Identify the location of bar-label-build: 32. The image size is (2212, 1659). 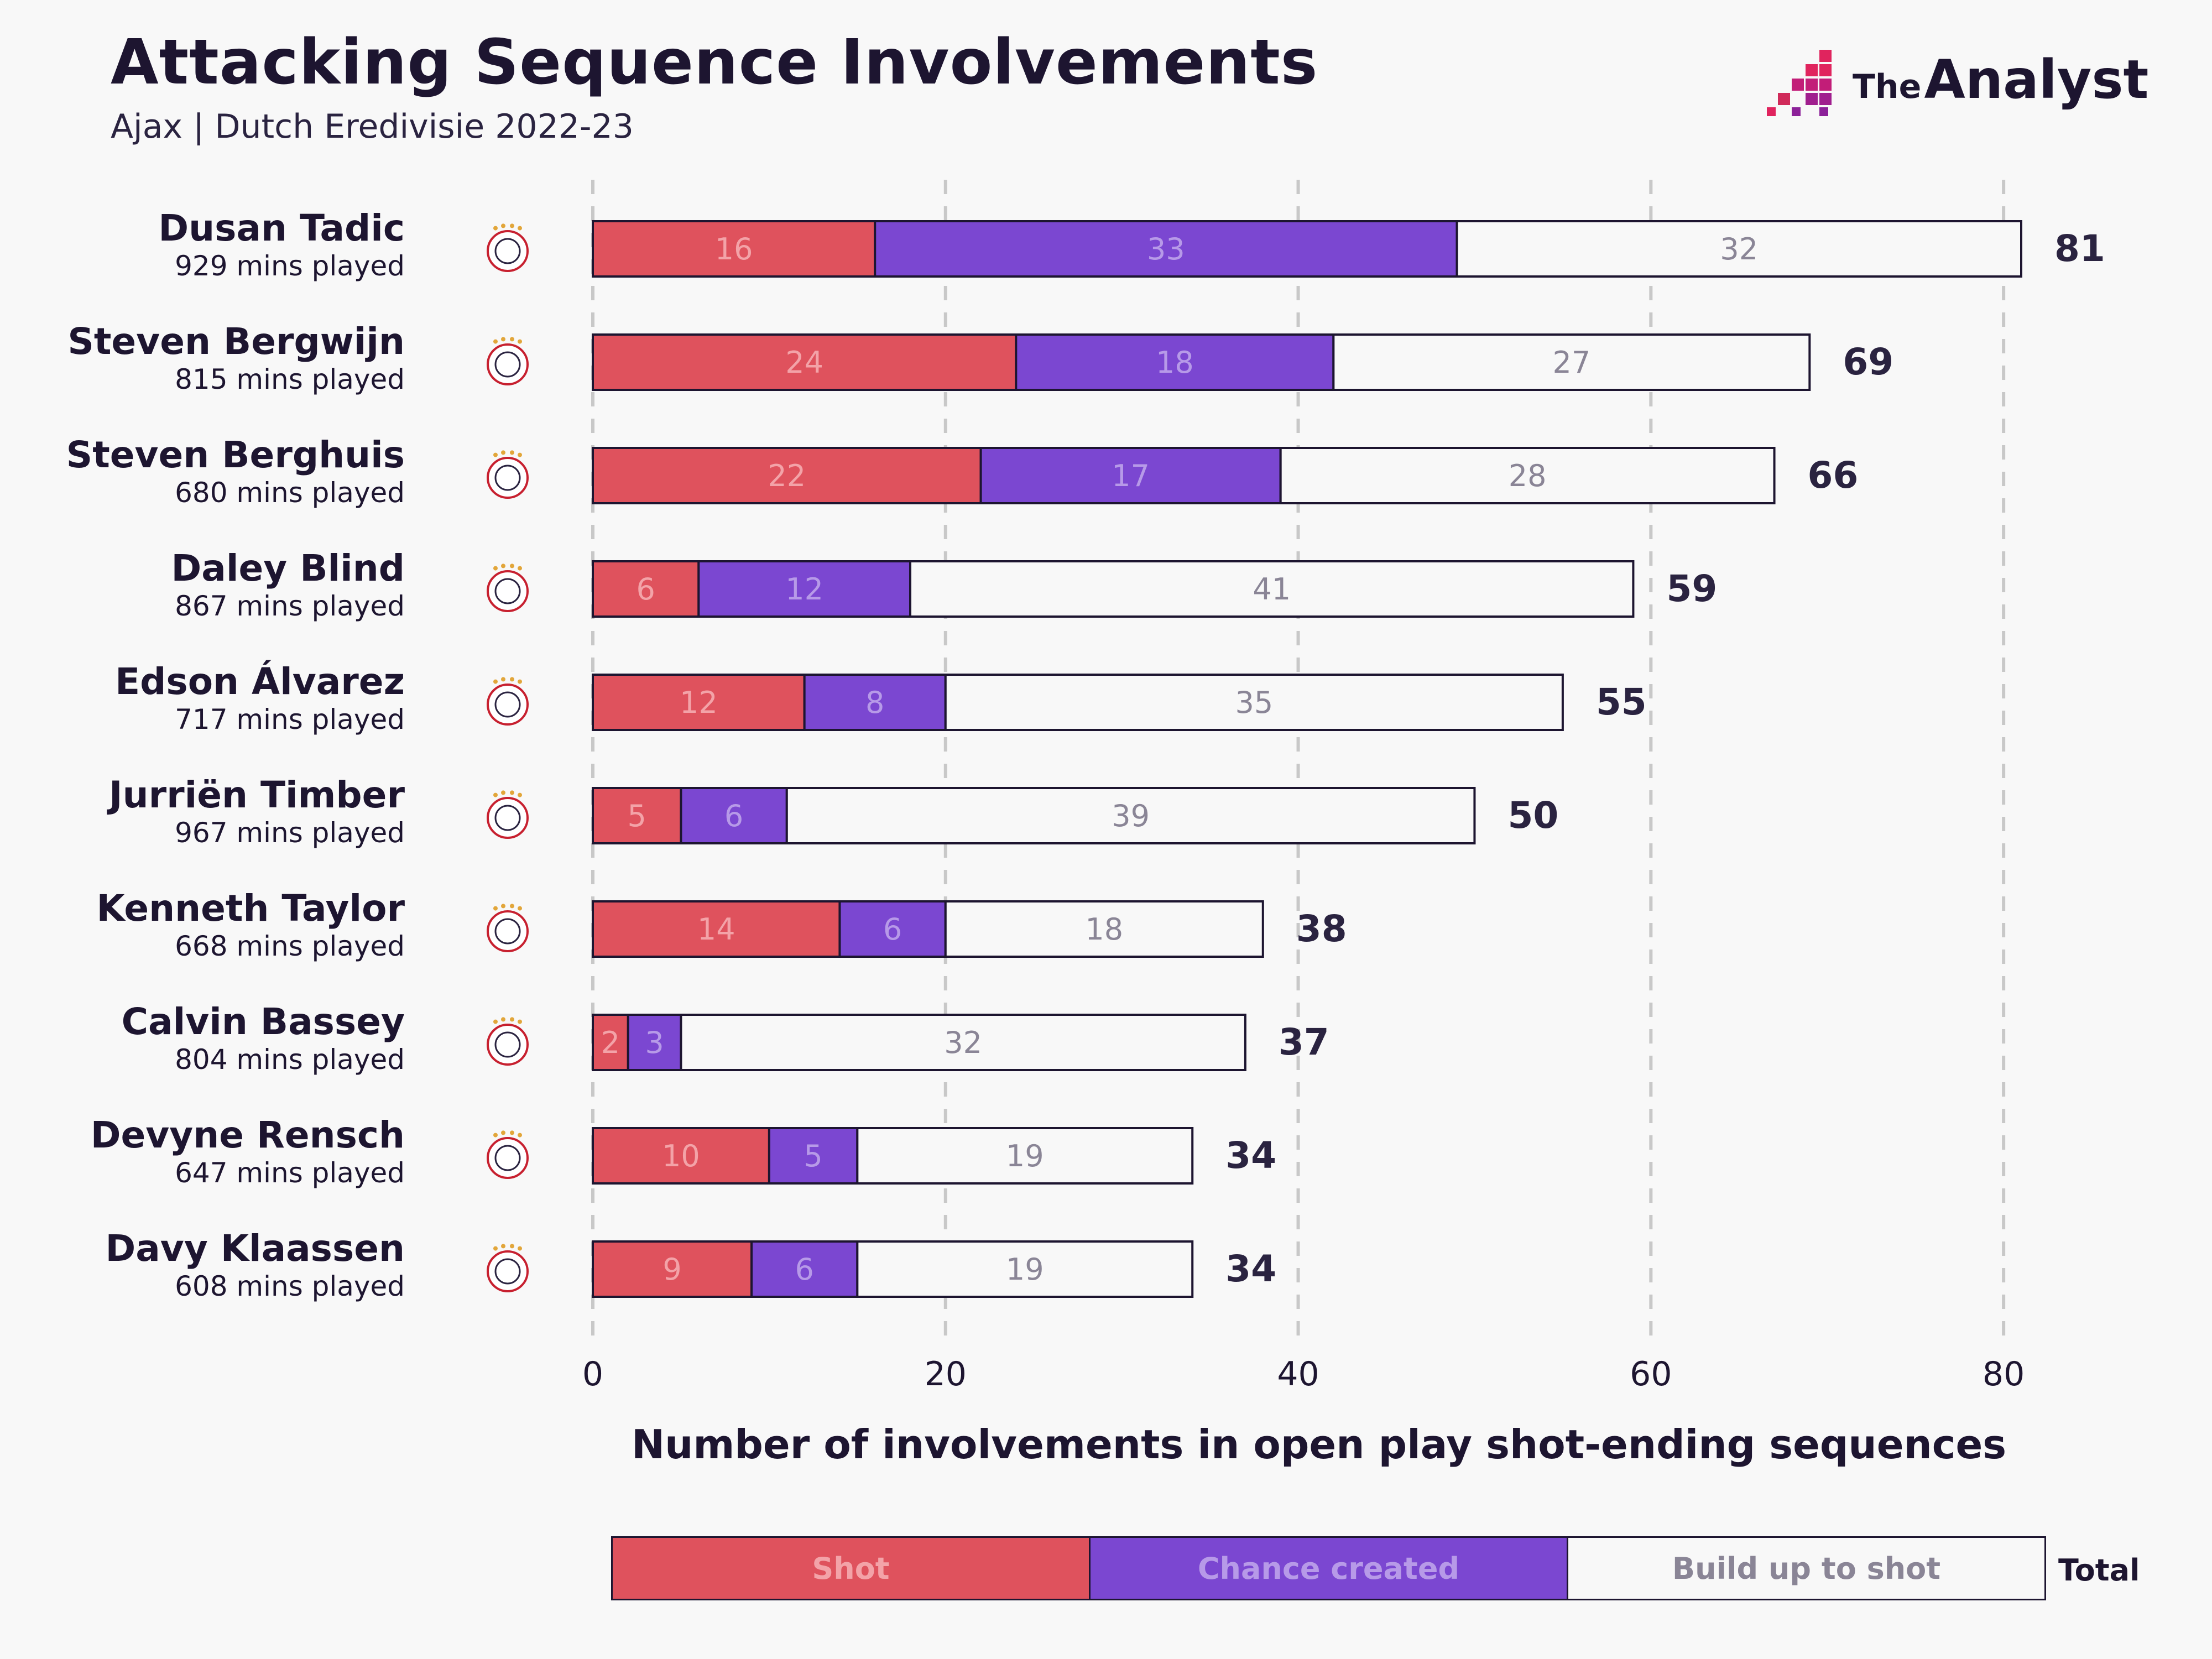
(1739, 250).